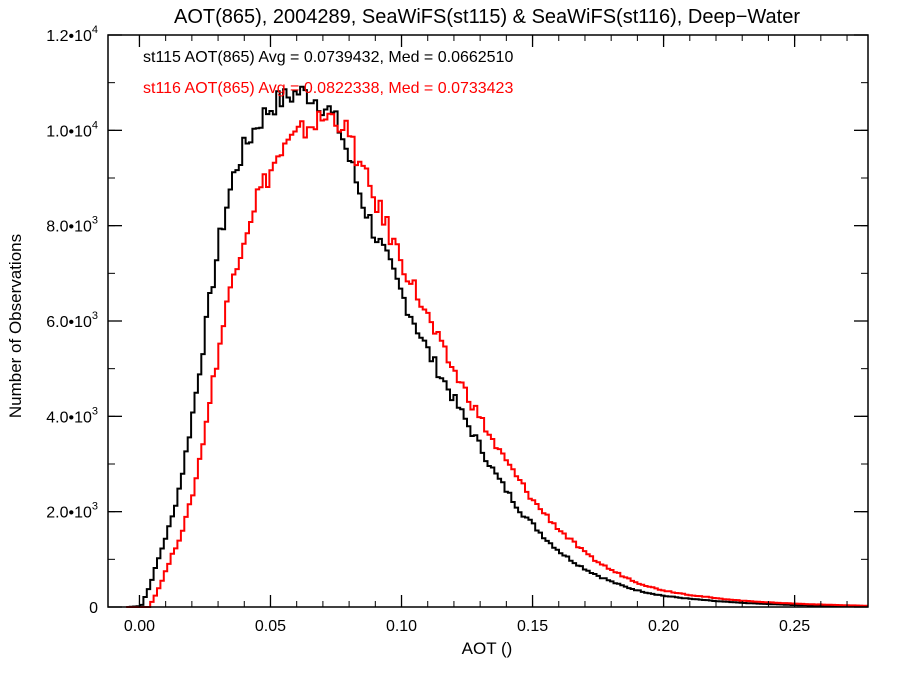 This screenshot has height=675, width=900. What do you see at coordinates (794, 626) in the screenshot?
I see `x-tick-label: 0.25` at bounding box center [794, 626].